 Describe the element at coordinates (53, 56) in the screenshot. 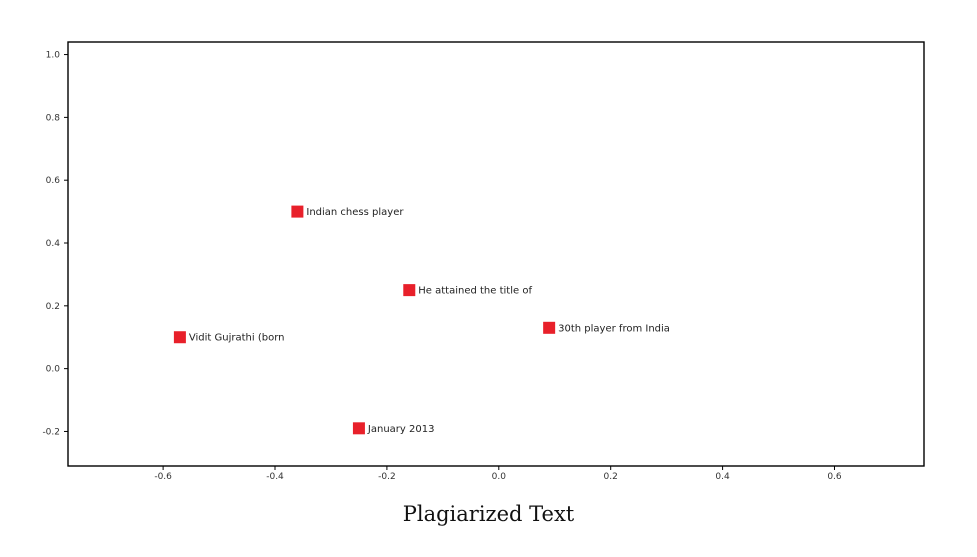

I see `y-tick-label: 1.0` at that location.